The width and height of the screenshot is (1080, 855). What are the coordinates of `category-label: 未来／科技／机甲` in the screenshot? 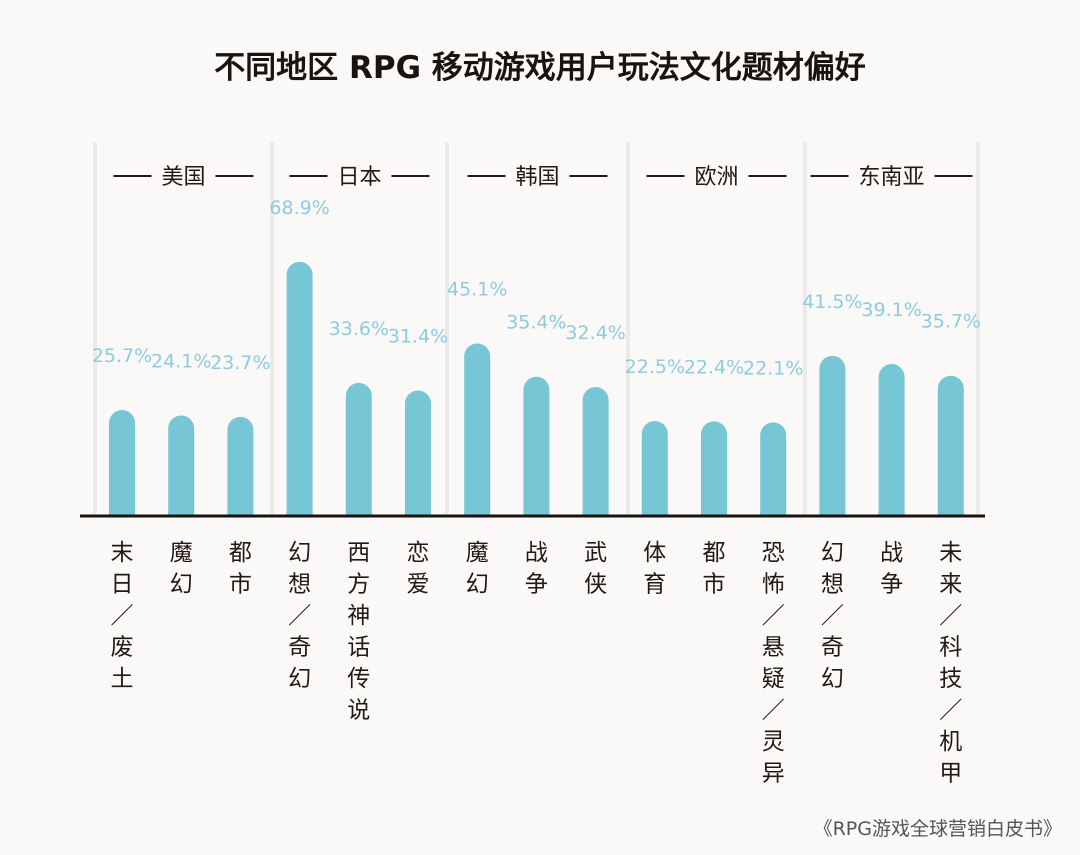 It's located at (950, 663).